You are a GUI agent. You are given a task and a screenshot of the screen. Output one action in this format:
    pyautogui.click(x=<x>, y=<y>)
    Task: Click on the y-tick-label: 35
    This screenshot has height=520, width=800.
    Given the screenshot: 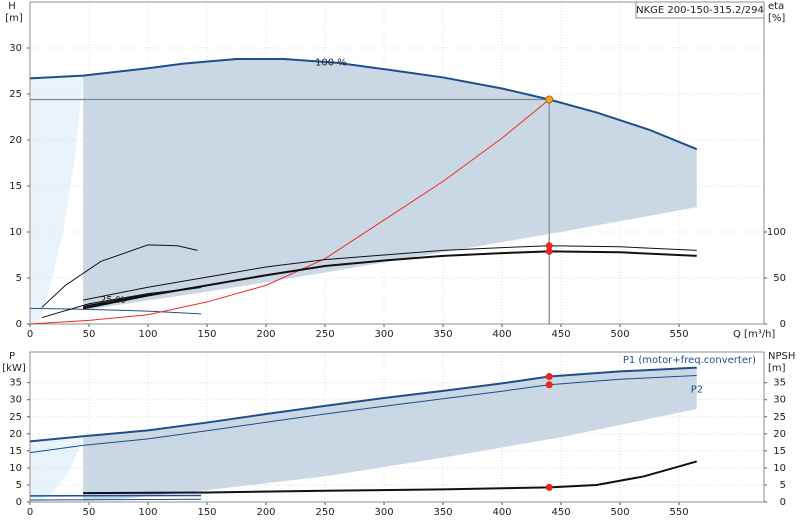 What is the action you would take?
    pyautogui.click(x=15, y=383)
    